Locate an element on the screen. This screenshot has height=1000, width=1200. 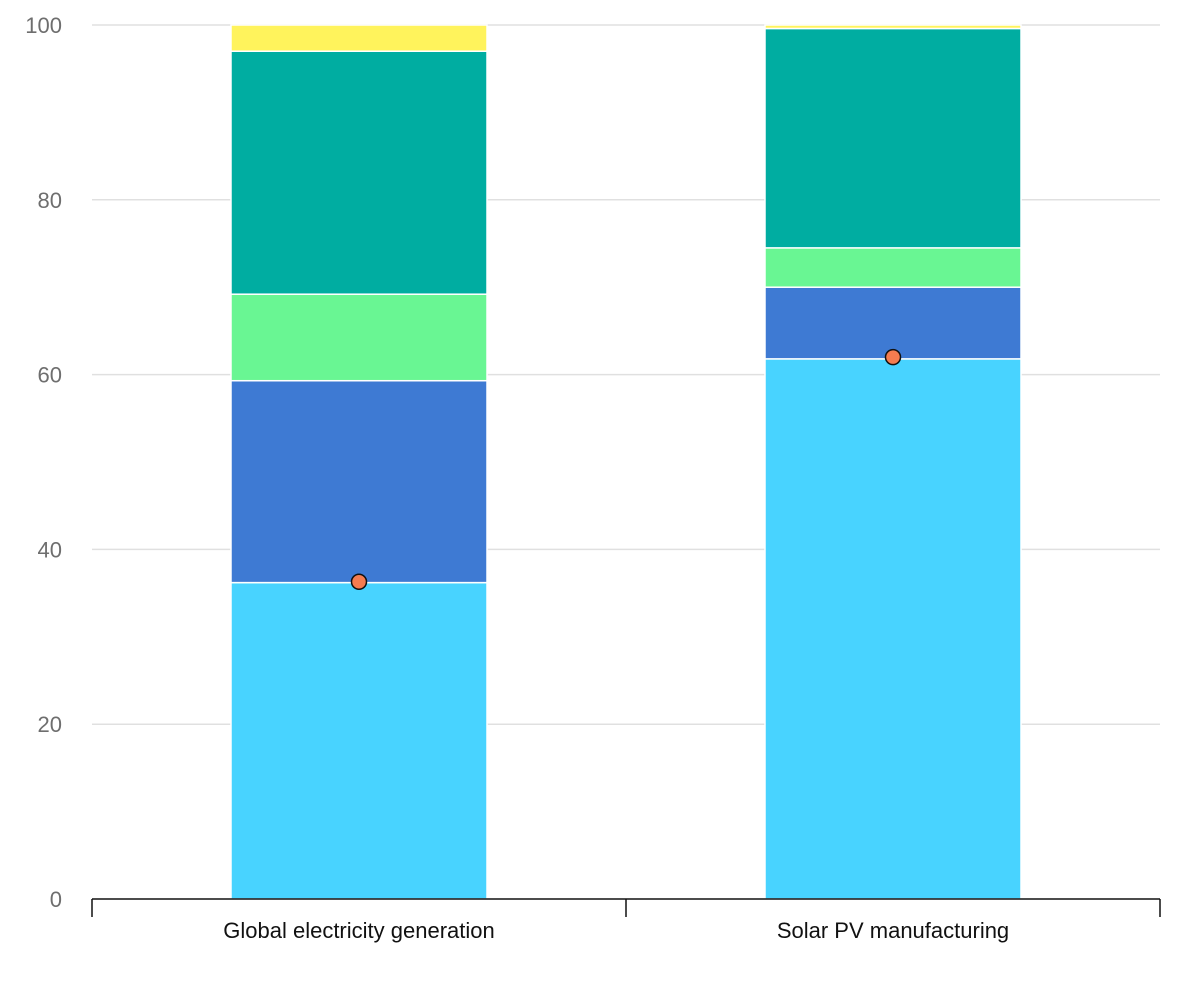
y-tick-label-60: 60 is located at coordinates (50, 375).